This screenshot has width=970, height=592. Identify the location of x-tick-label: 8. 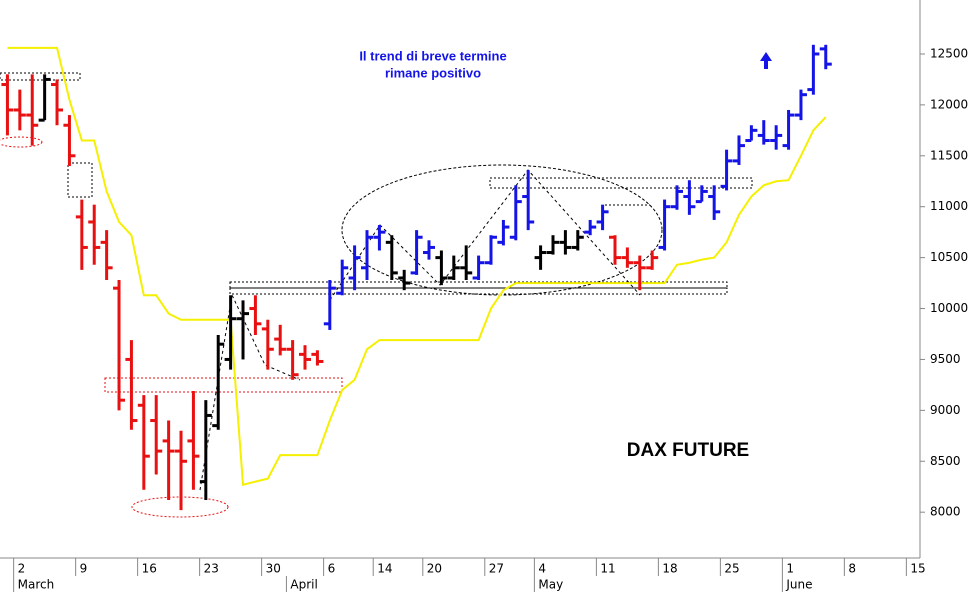
(852, 569).